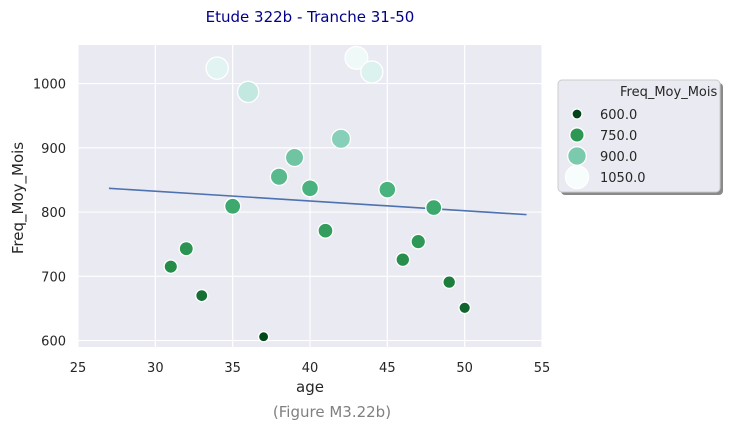  Describe the element at coordinates (310, 387) in the screenshot. I see `x-axis-label: age` at that location.